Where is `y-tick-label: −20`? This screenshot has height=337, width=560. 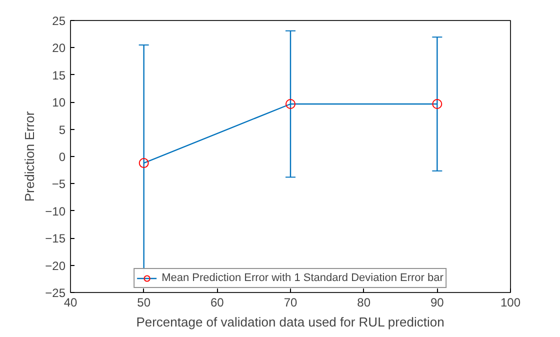 y-tick-label: −20 is located at coordinates (55, 265).